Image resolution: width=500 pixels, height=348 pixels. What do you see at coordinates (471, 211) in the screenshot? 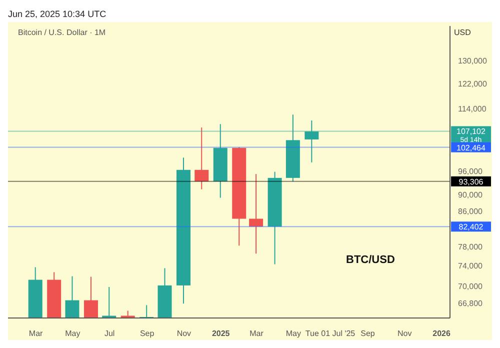
I see `y-tick-label: 86,000` at bounding box center [471, 211].